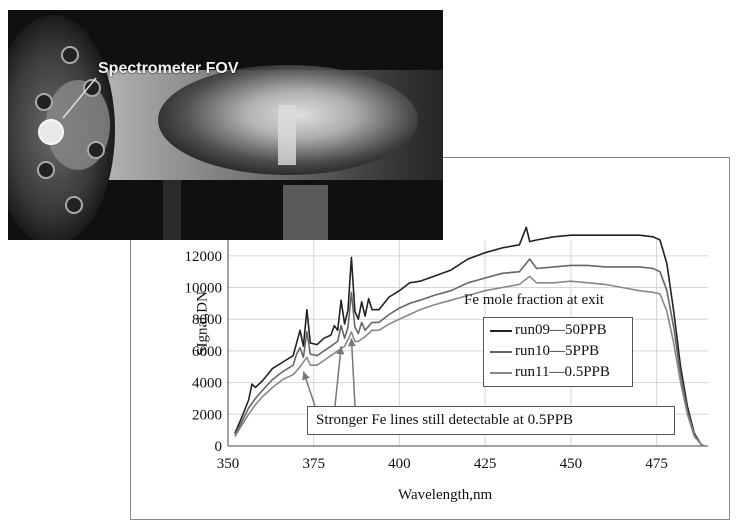 This screenshot has height=531, width=747. I want to click on y-tick-label: 0, so click(219, 447).